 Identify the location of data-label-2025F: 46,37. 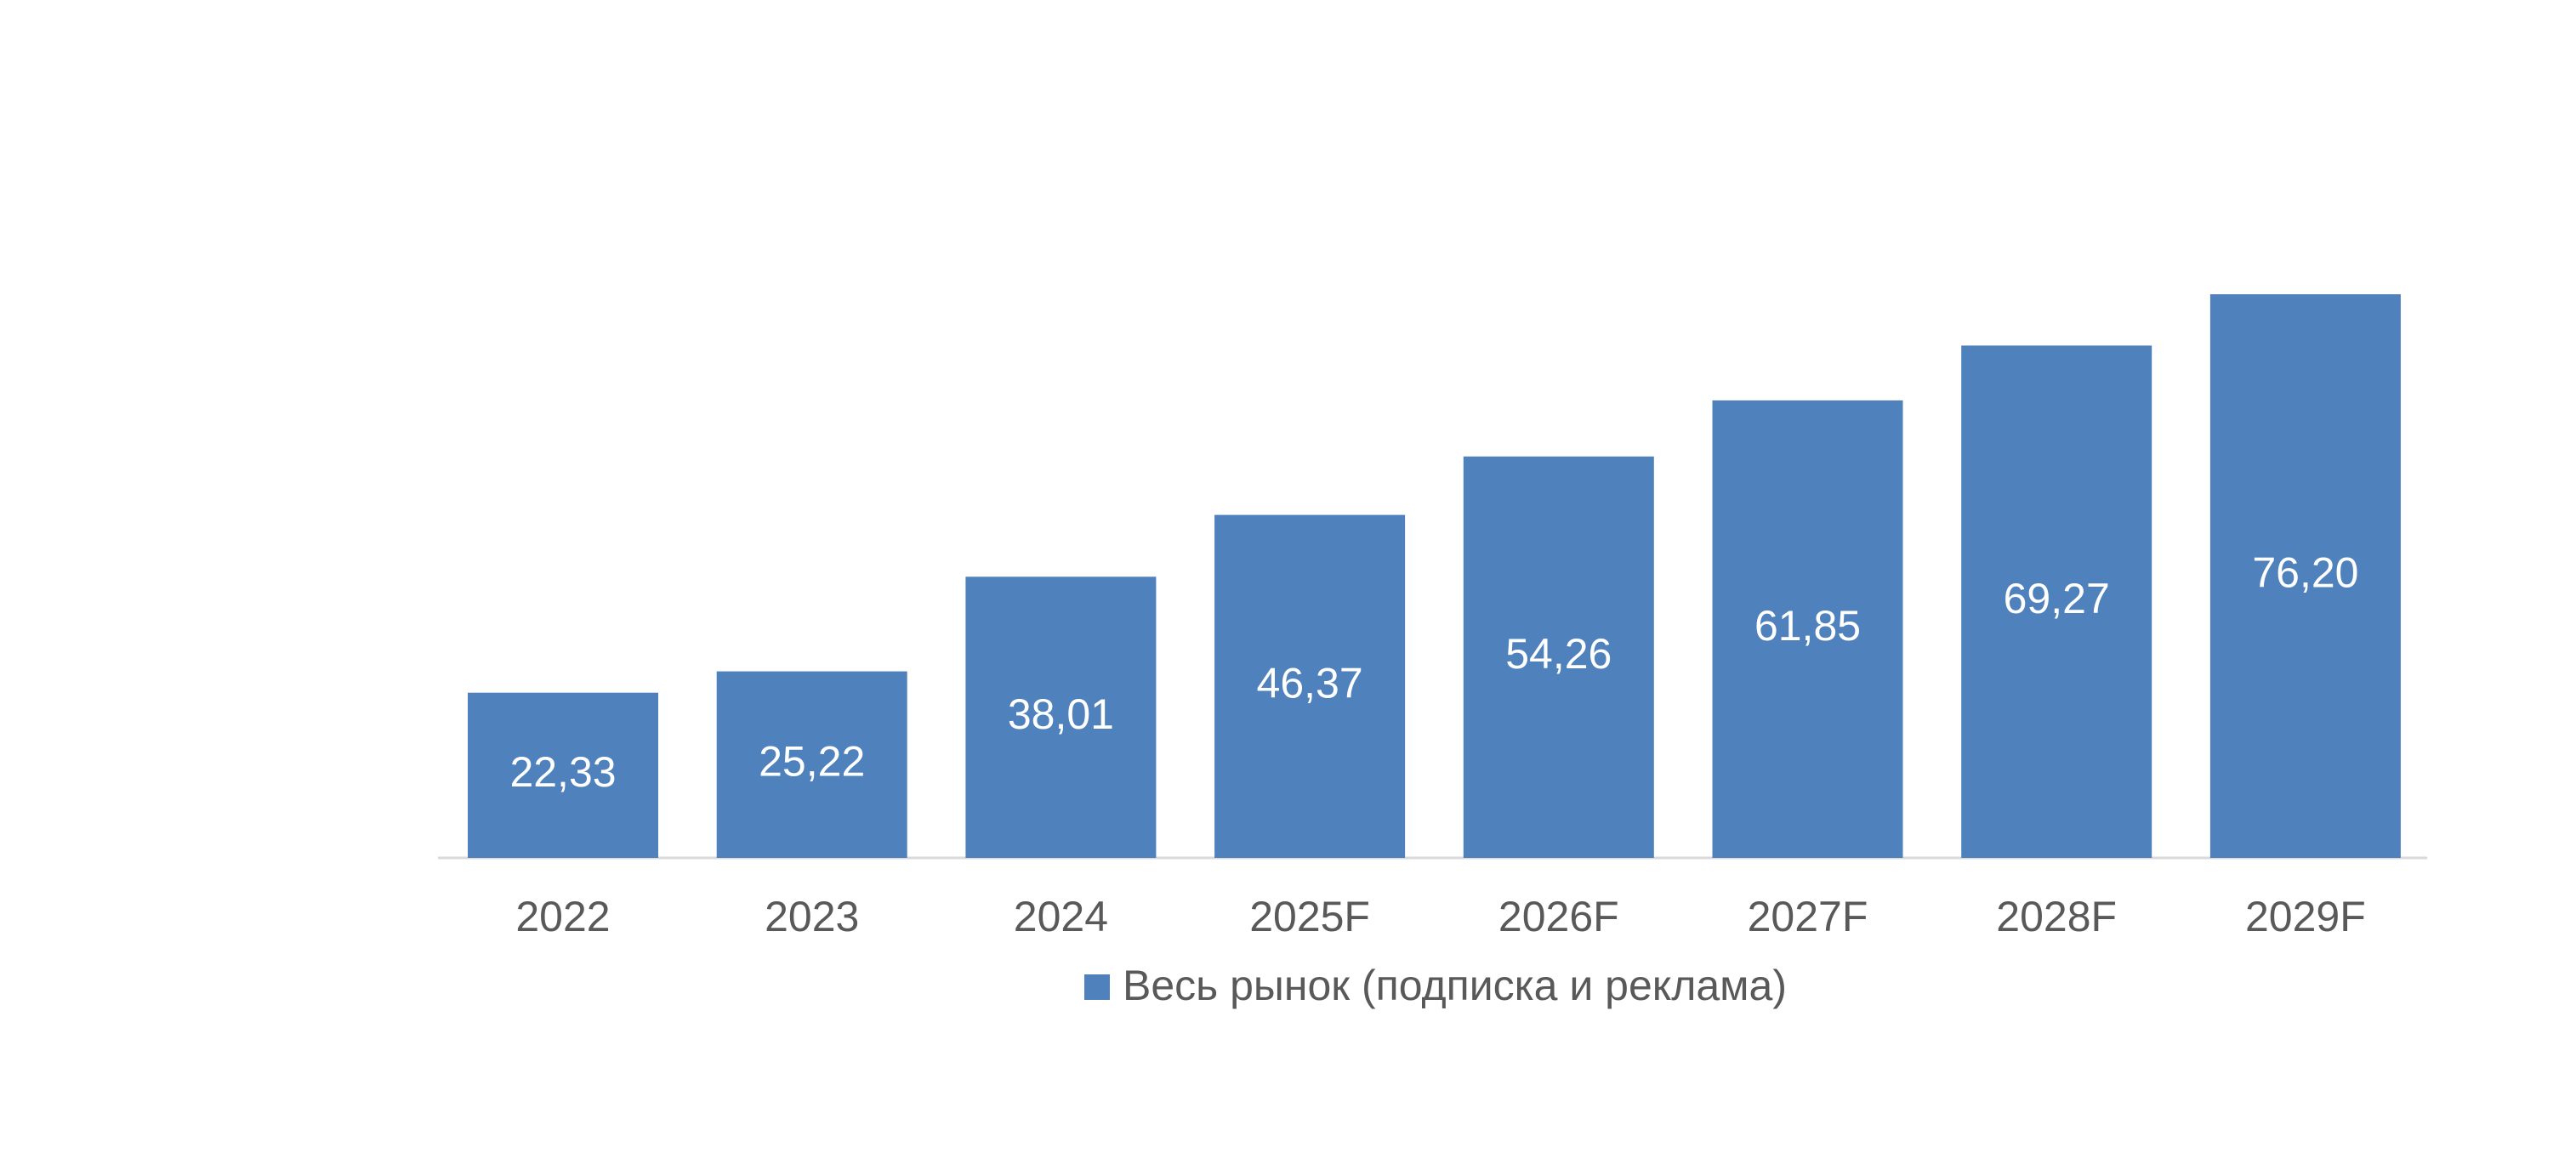
(1310, 683).